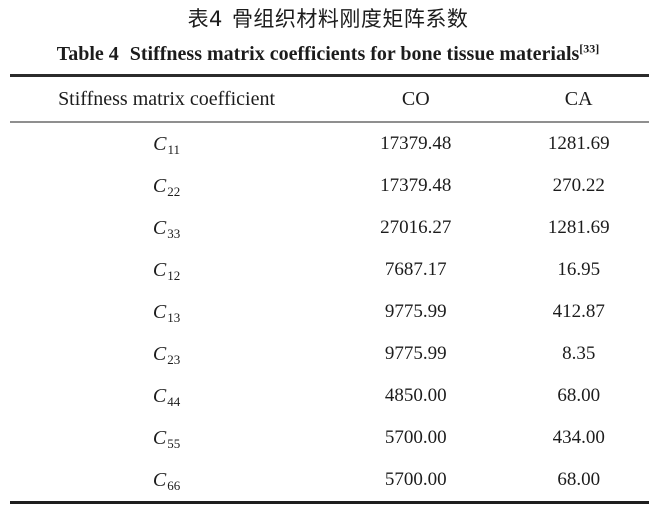  Describe the element at coordinates (174, 486) in the screenshot. I see `coefficient-subscript: 66` at that location.